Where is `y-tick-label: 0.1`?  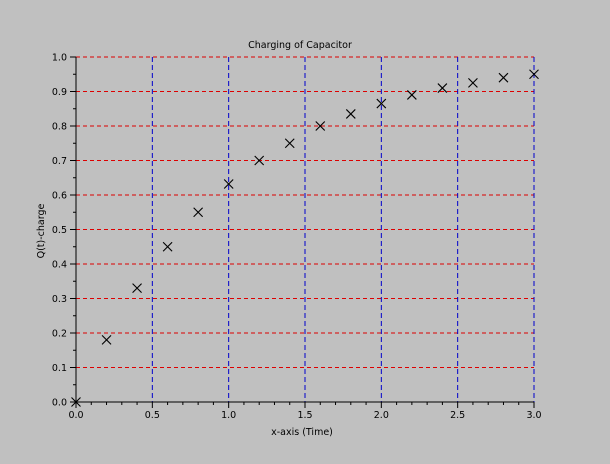 y-tick-label: 0.1 is located at coordinates (59, 368).